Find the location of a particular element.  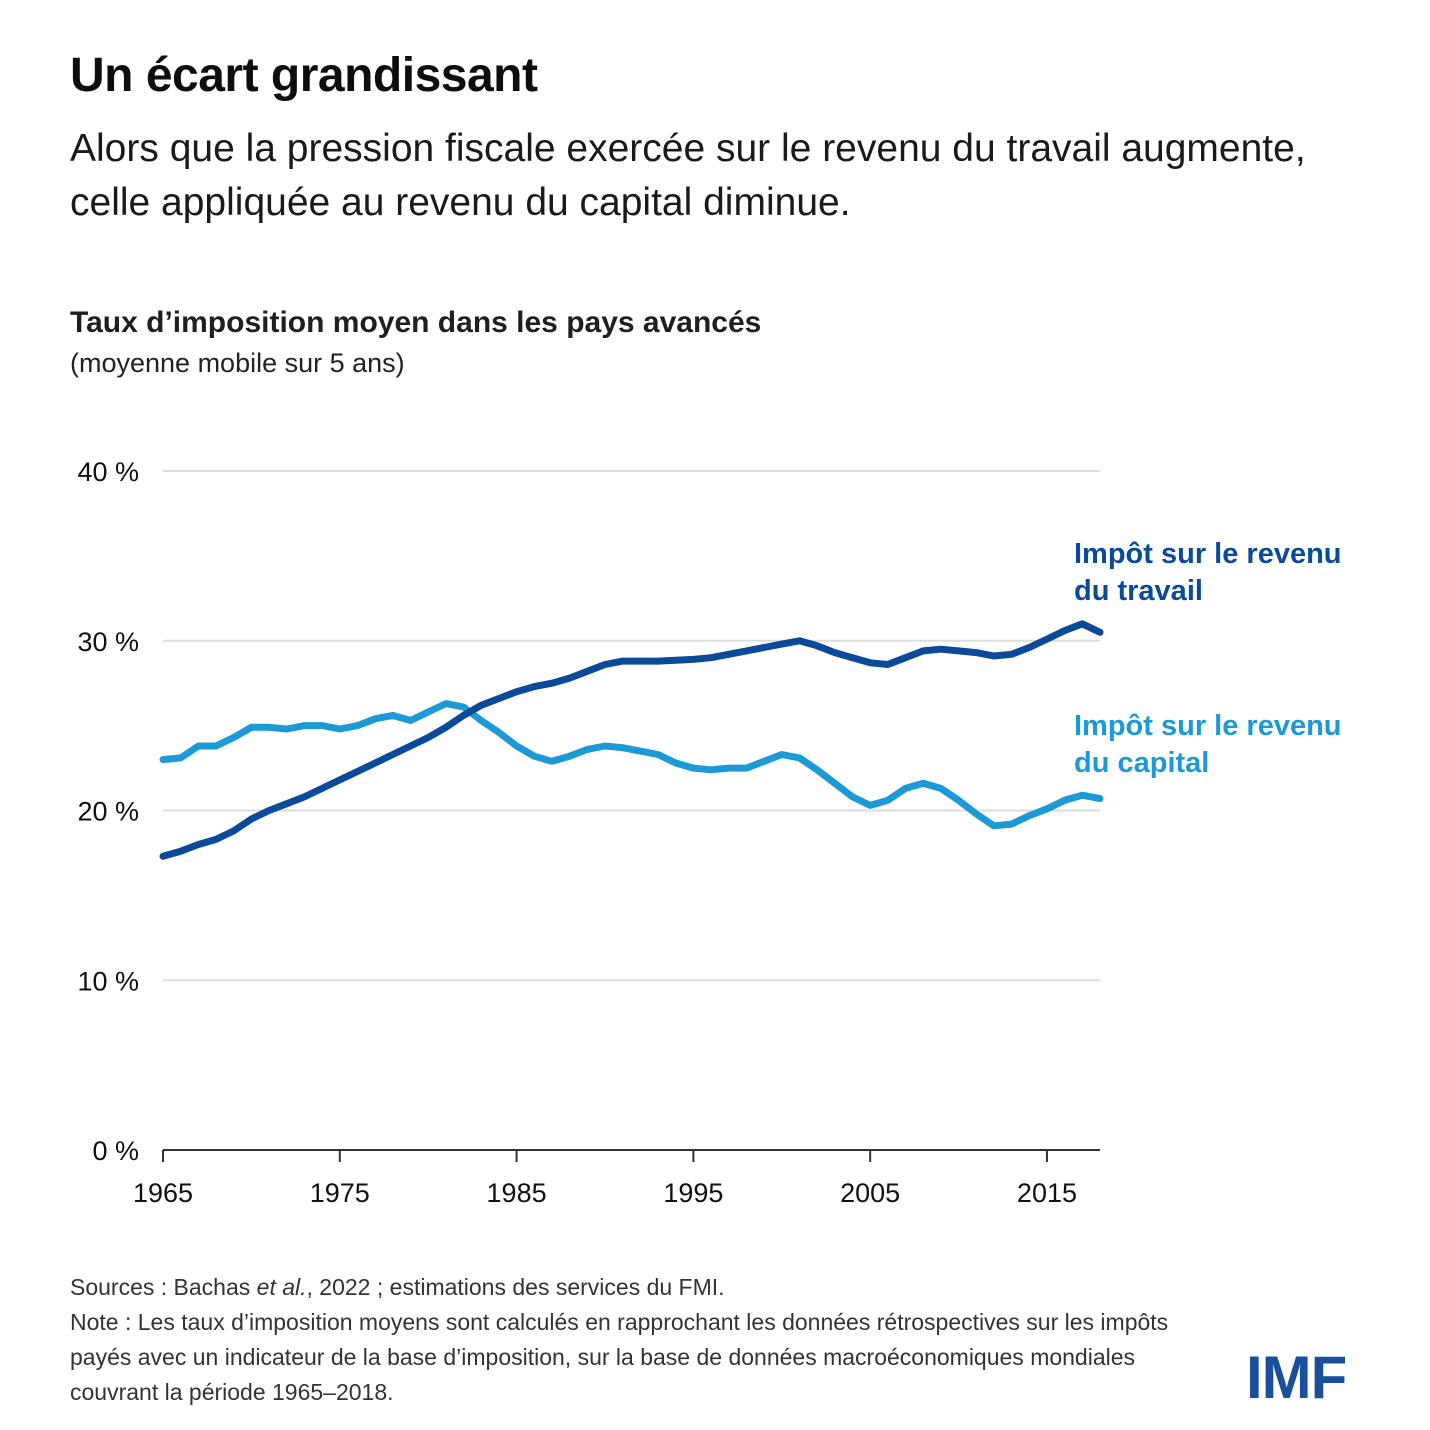

series-label-line: du capital is located at coordinates (1142, 763).